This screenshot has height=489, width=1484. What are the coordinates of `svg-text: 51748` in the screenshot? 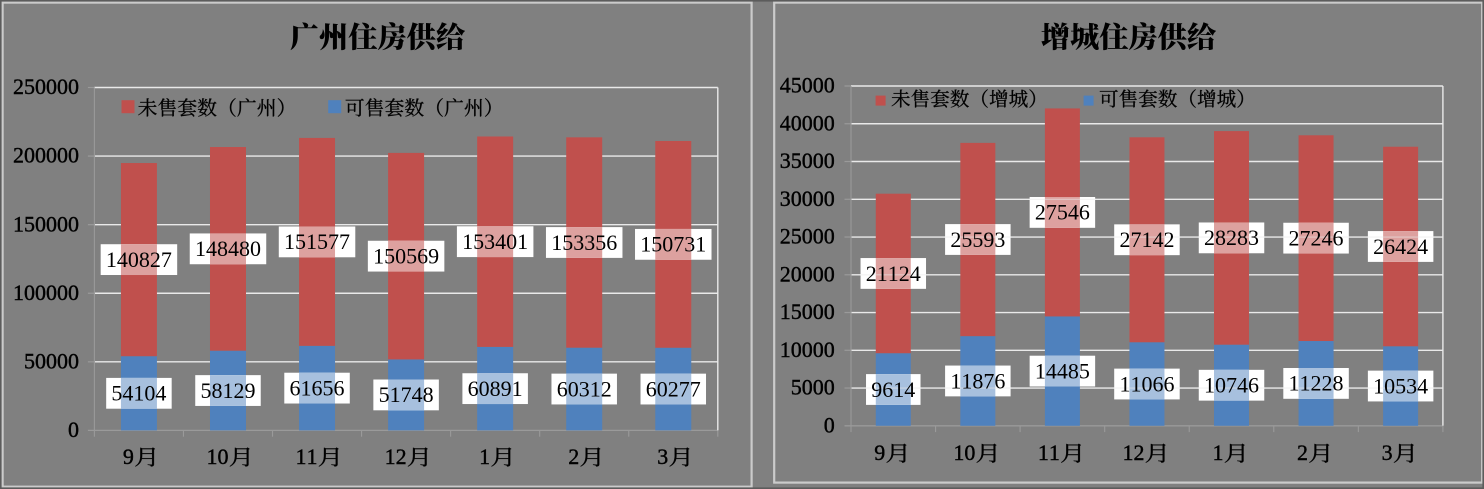 It's located at (406, 394).